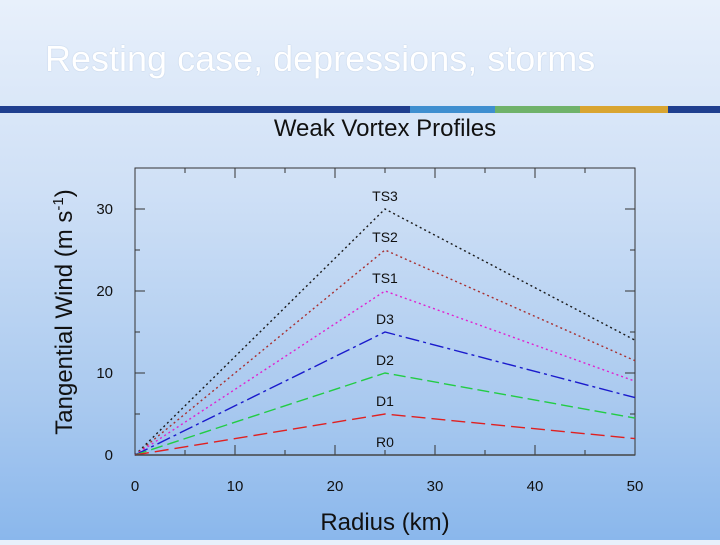 The width and height of the screenshot is (720, 545). Describe the element at coordinates (104, 373) in the screenshot. I see `y-tick-label: 10` at that location.